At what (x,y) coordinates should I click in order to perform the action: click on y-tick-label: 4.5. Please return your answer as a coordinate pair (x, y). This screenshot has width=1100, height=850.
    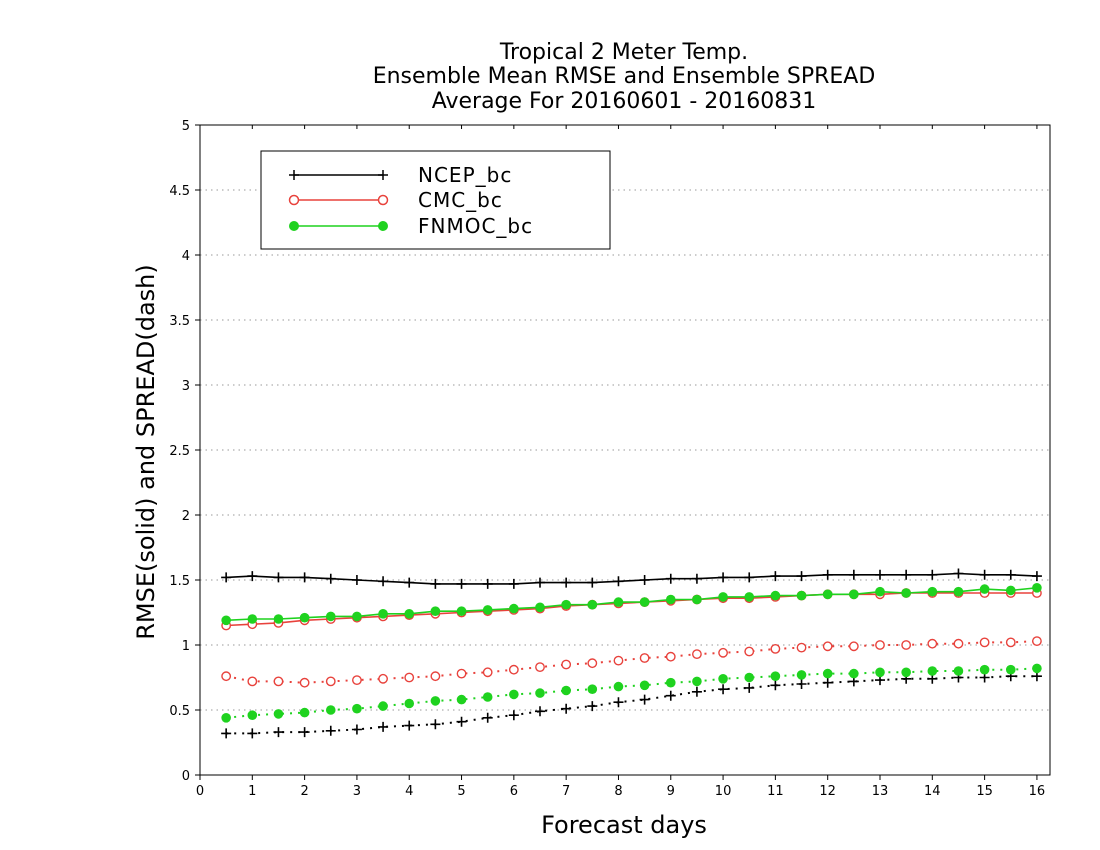
    Looking at the image, I should click on (179, 191).